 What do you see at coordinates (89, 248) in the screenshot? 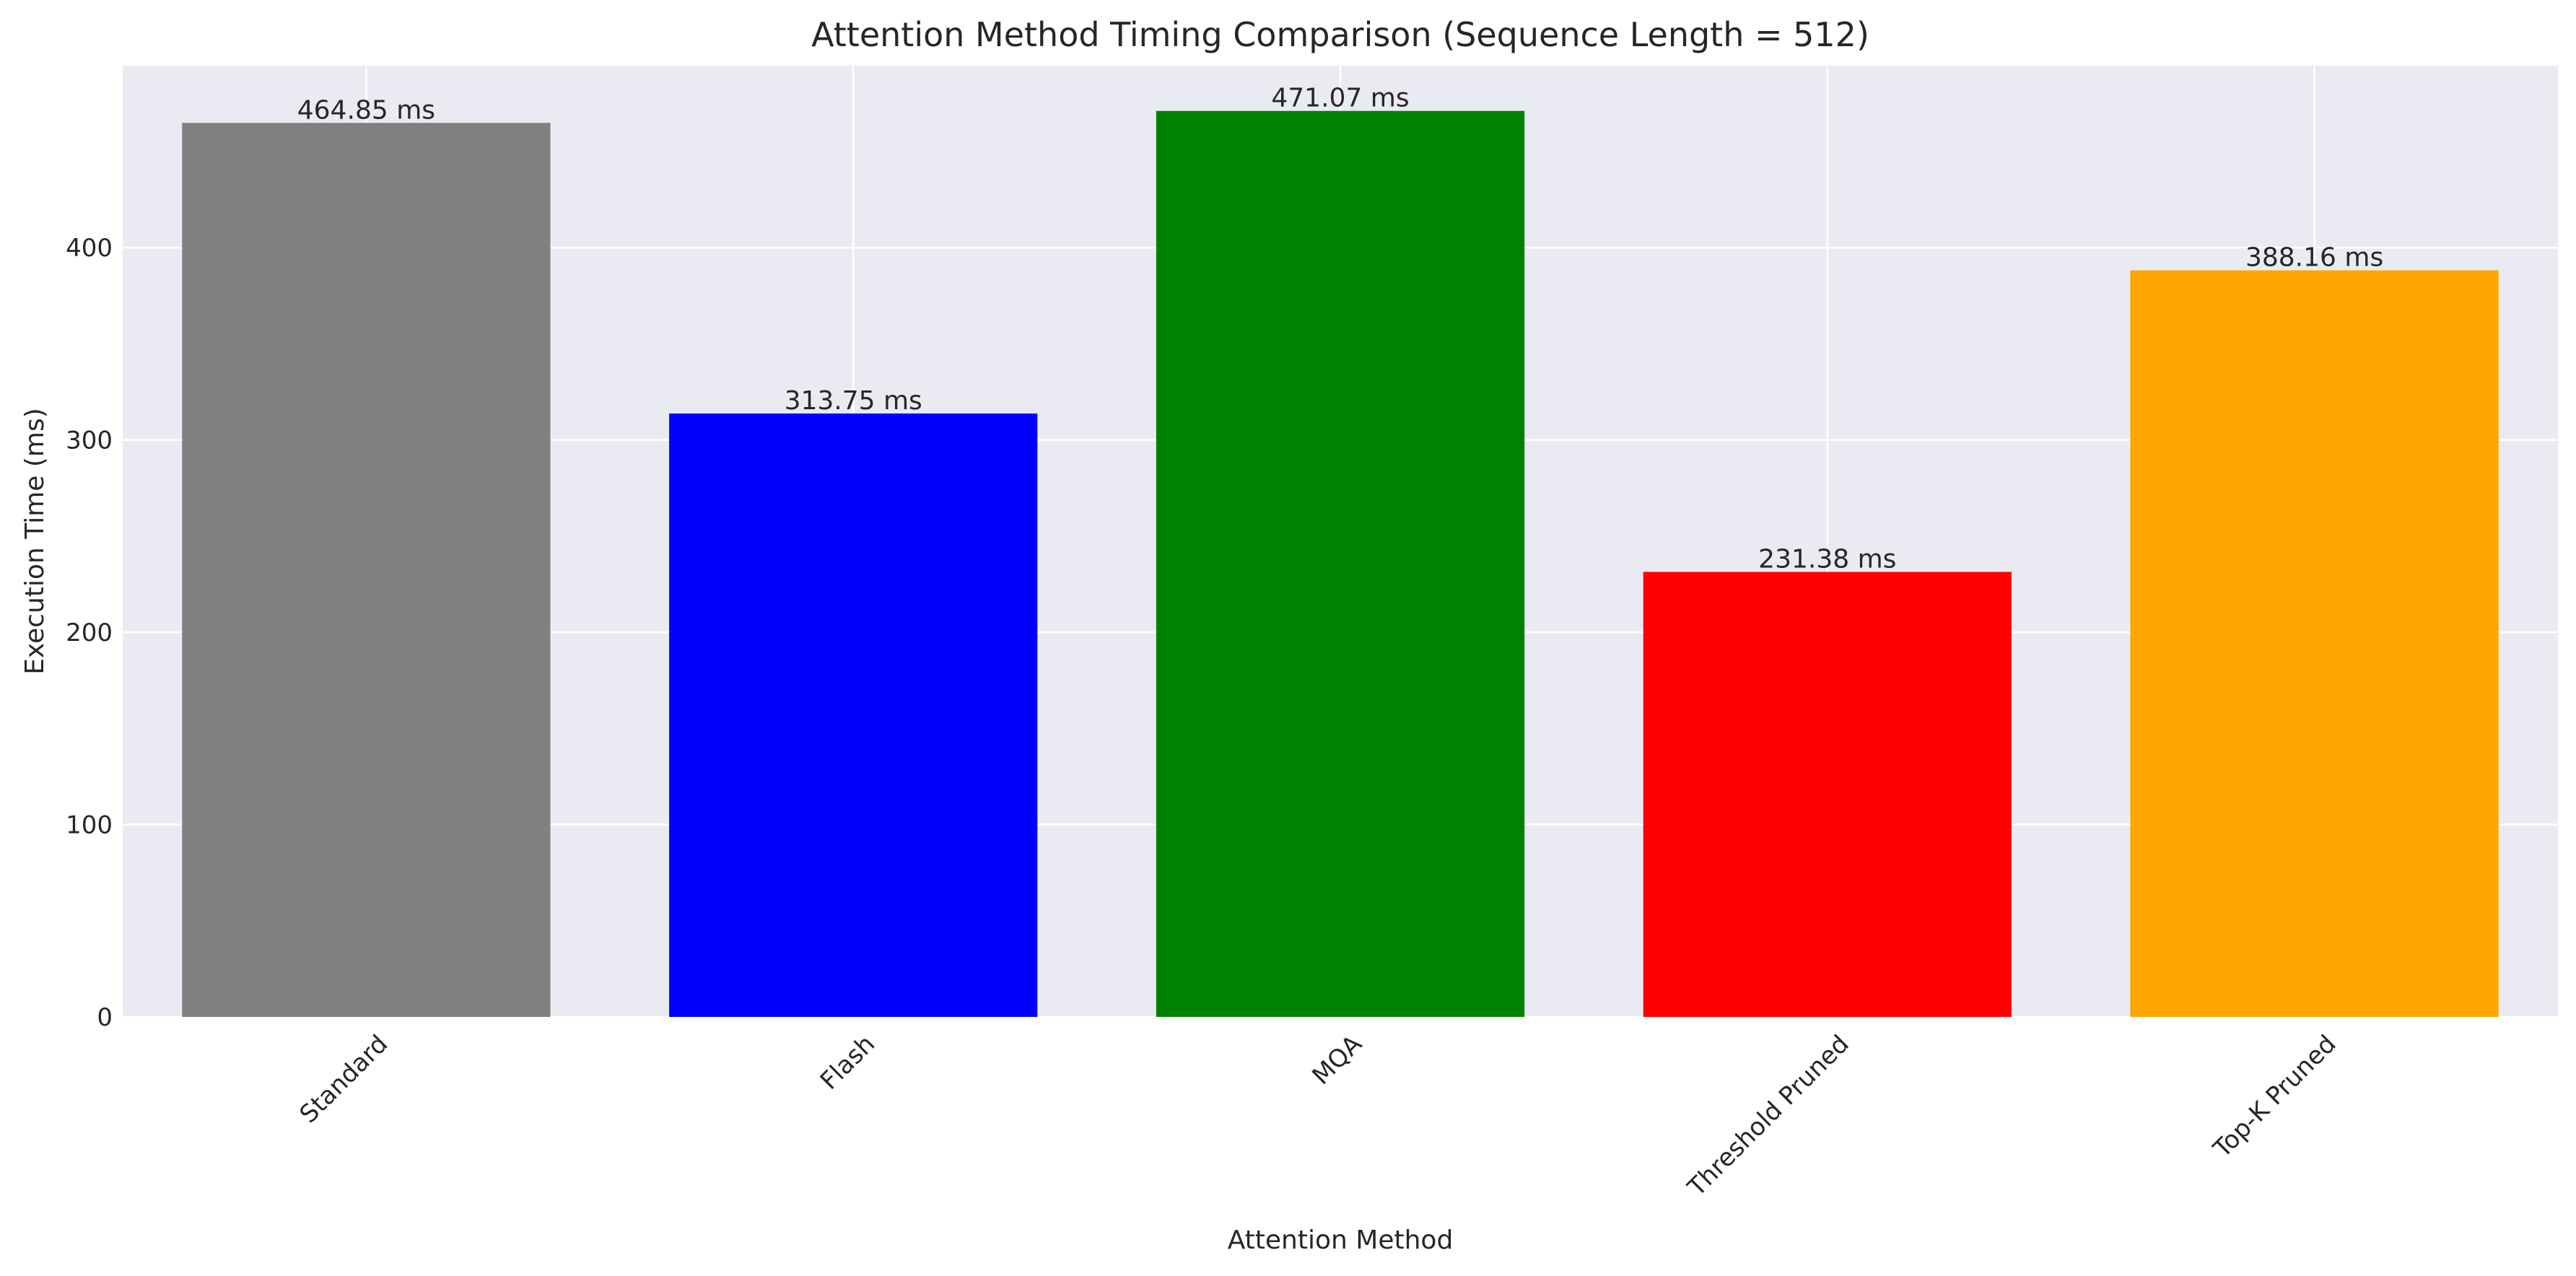
I see `y-tick-label: 400` at bounding box center [89, 248].